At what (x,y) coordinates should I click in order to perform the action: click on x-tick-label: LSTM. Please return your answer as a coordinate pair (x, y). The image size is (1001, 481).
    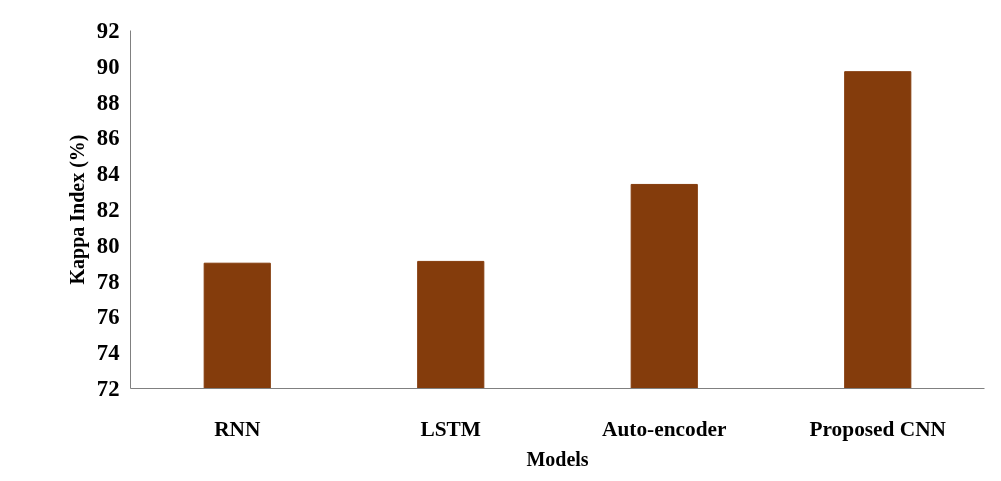
    Looking at the image, I should click on (450, 428).